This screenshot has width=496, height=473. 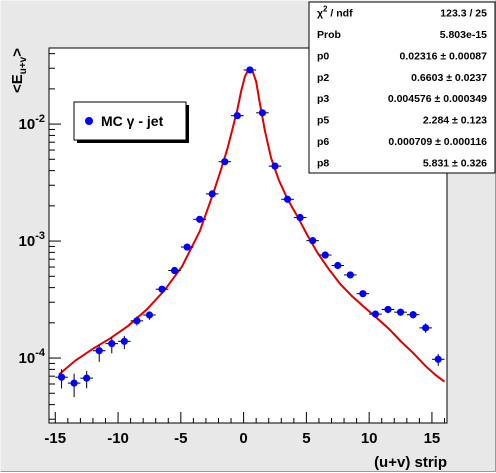 What do you see at coordinates (180, 438) in the screenshot?
I see `x-tick-label: -5` at bounding box center [180, 438].